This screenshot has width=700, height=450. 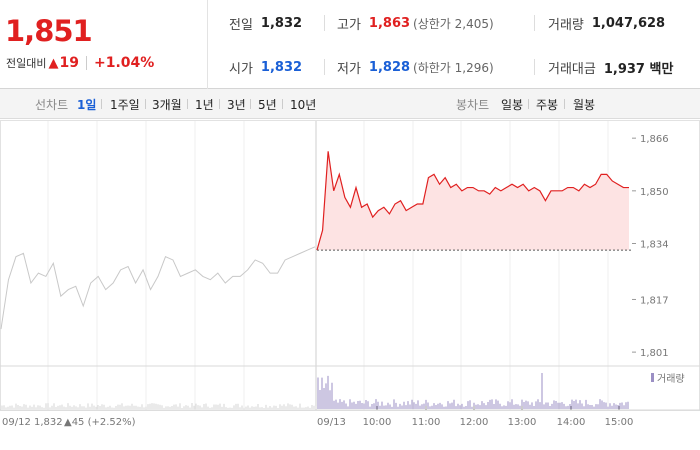 I want to click on change-percent: +1.04%, so click(x=124, y=63).